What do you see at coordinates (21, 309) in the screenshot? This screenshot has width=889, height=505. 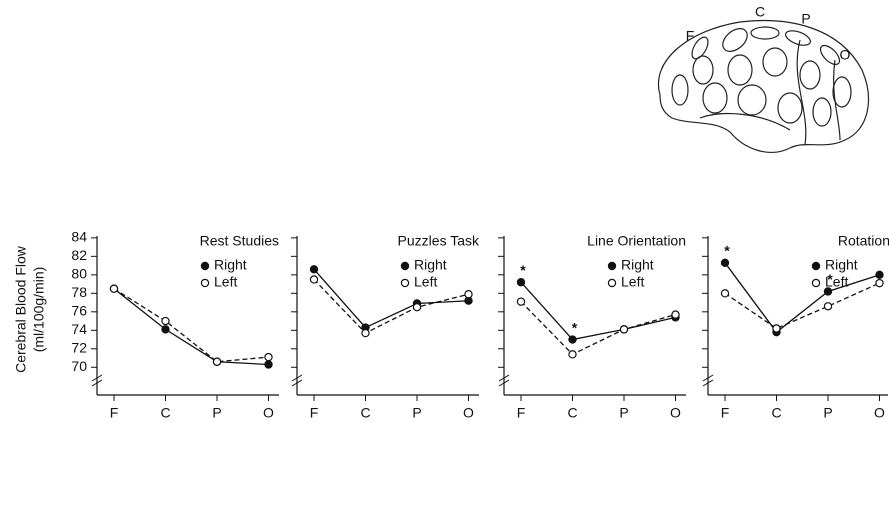 I see `y-axis-label: Cerebral Blood Flow` at bounding box center [21, 309].